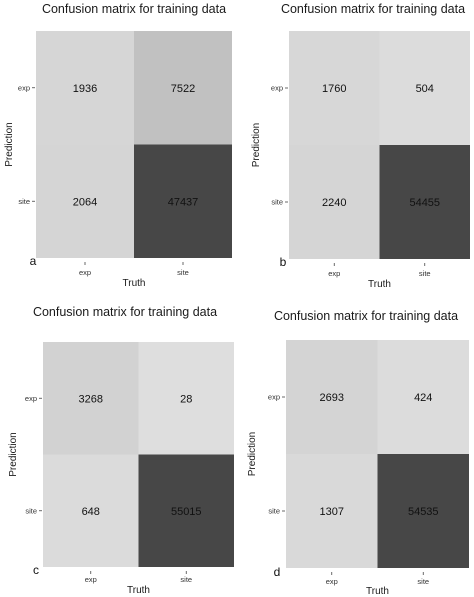  I want to click on cell-value-label: 424, so click(423, 398).